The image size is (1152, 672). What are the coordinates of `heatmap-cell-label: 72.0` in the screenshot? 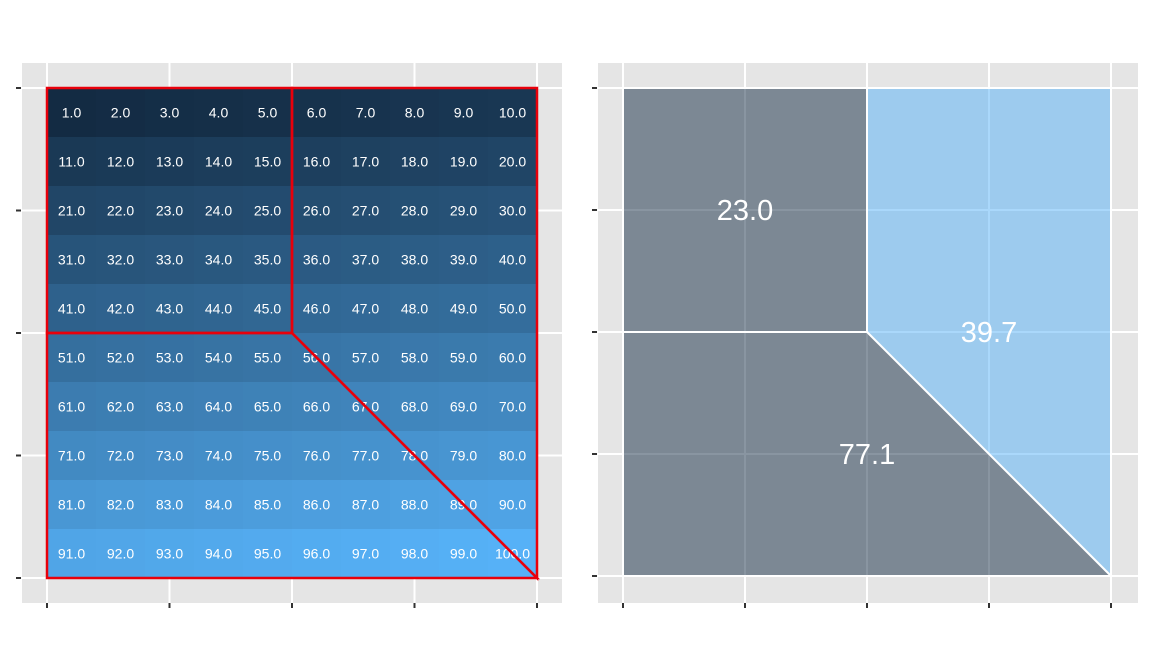 It's located at (120, 456).